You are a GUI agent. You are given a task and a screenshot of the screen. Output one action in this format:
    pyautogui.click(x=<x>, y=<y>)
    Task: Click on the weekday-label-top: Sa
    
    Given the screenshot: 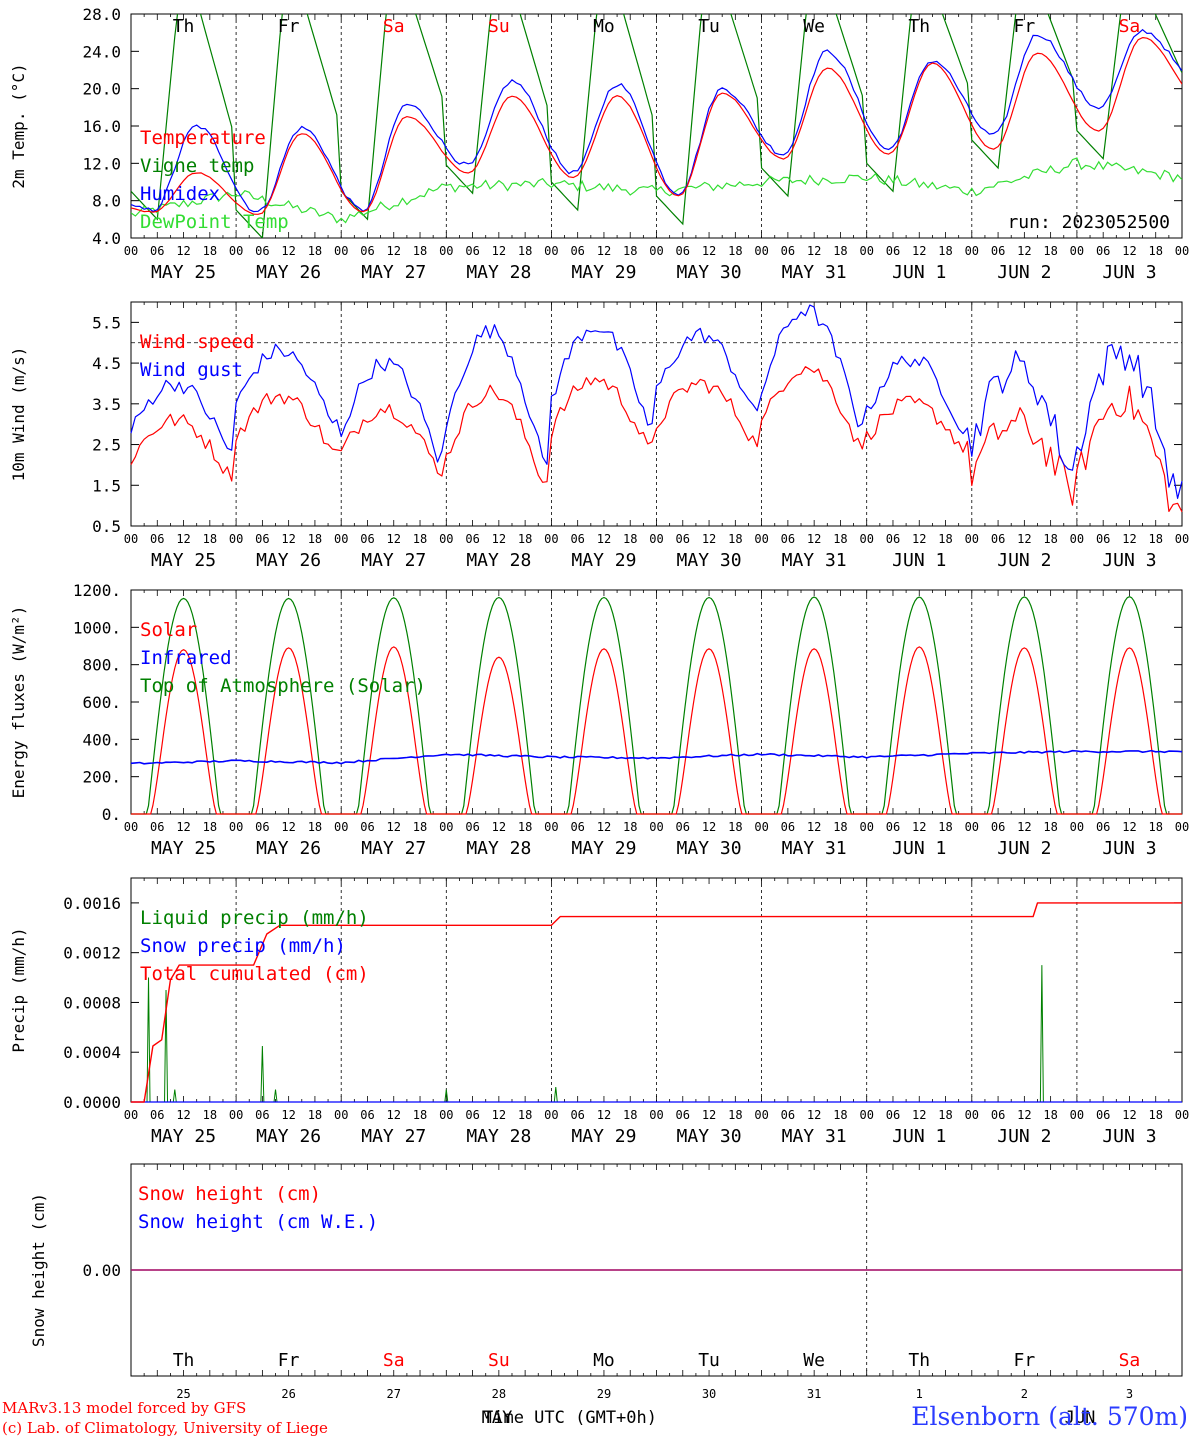 What is the action you would take?
    pyautogui.click(x=394, y=26)
    